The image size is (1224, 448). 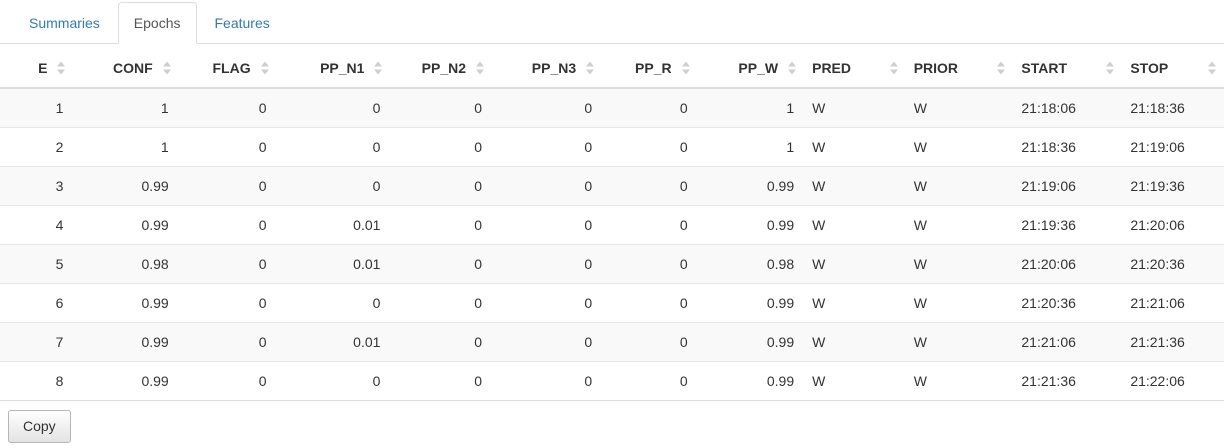 I want to click on cell-start: 21:19:06, so click(x=1068, y=186).